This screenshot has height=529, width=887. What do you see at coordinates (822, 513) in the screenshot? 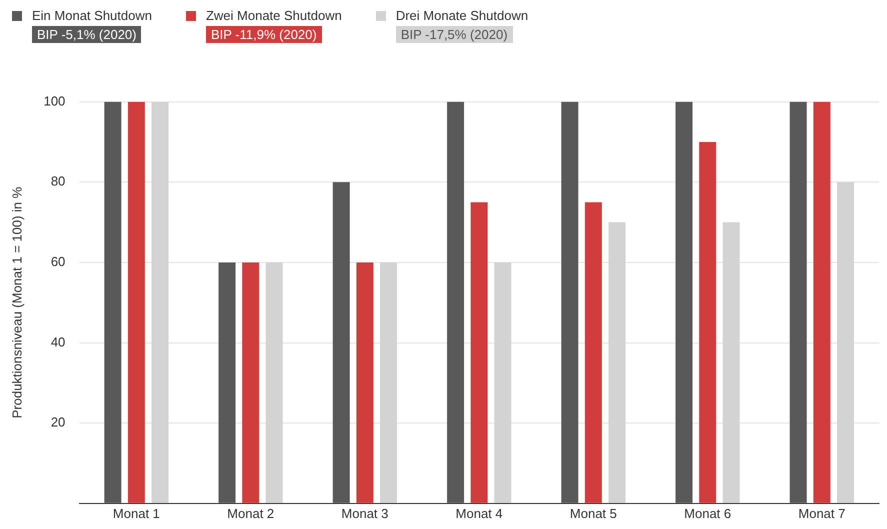
I see `x-tick-label: Monat 7` at bounding box center [822, 513].